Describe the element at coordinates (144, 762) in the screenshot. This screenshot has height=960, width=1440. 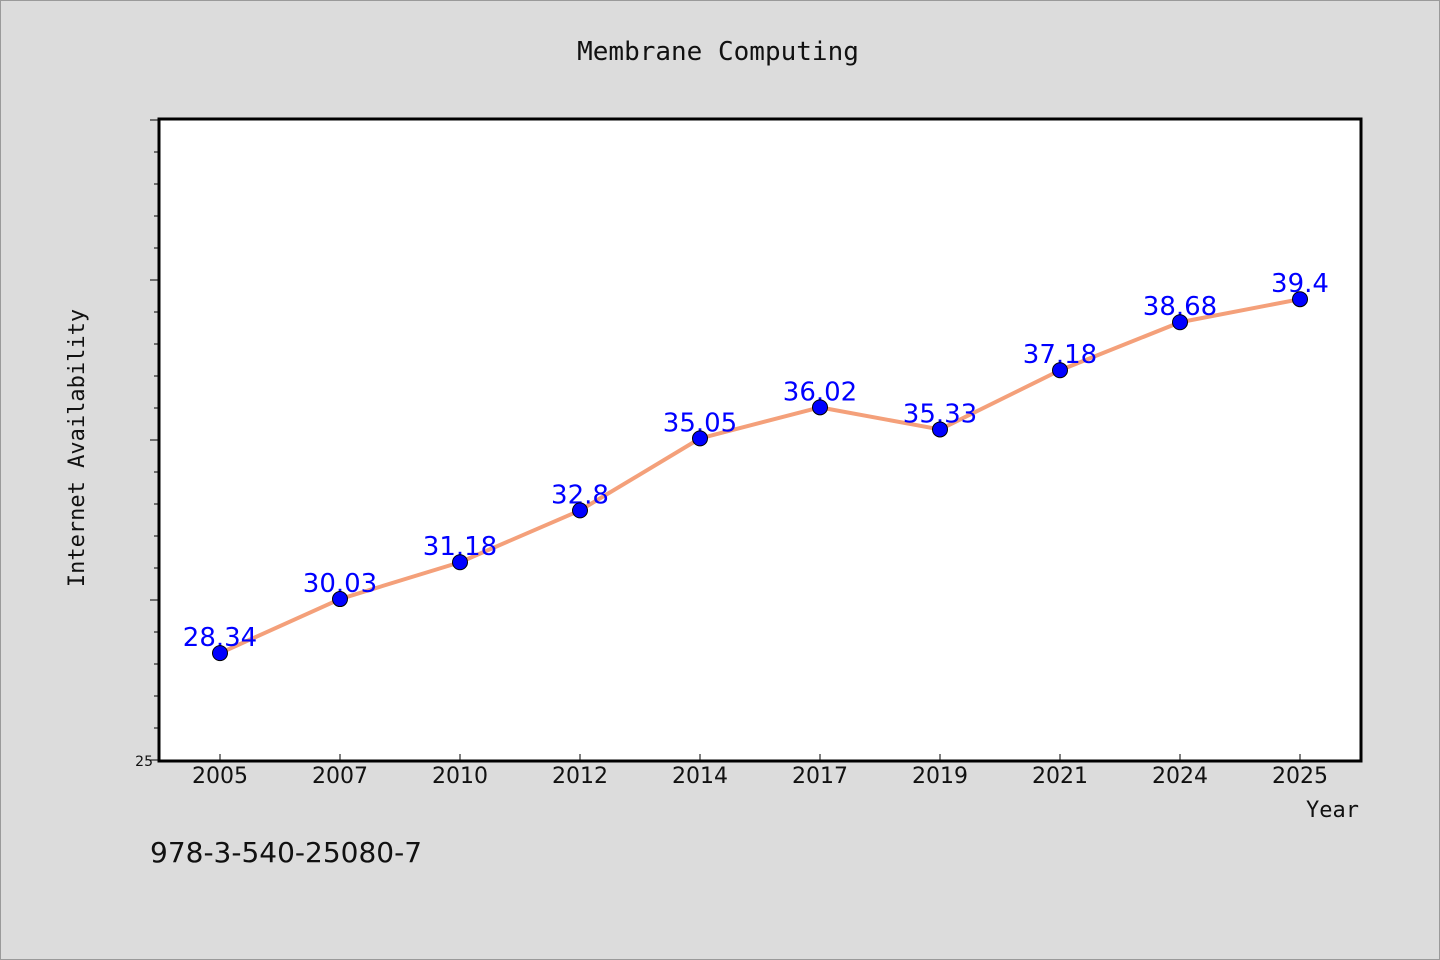
I see `y-tick-label-min: 25` at that location.